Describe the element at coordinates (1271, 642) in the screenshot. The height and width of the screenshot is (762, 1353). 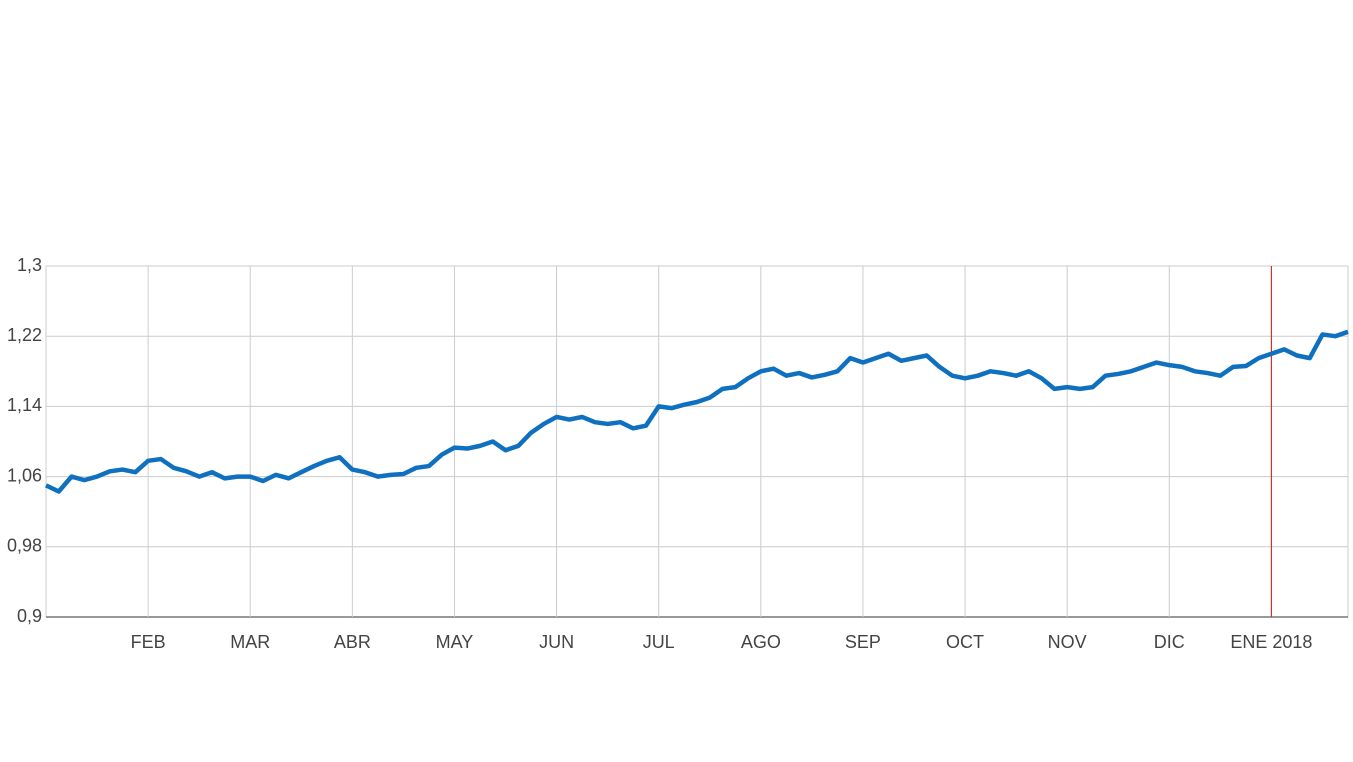
I see `x-tick-label: ENE 2018` at that location.